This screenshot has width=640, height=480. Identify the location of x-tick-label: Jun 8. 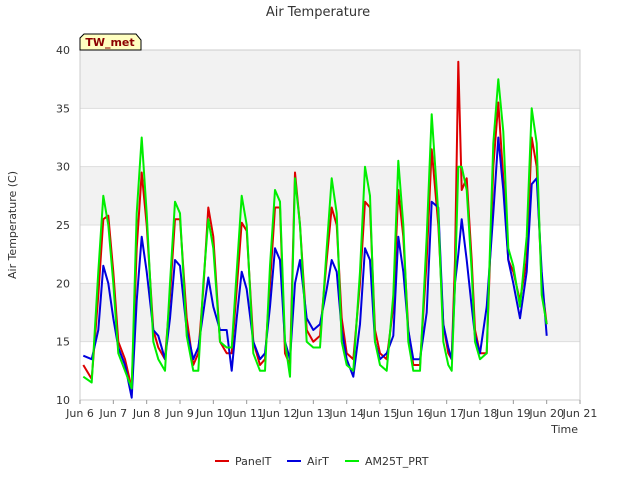
(146, 413).